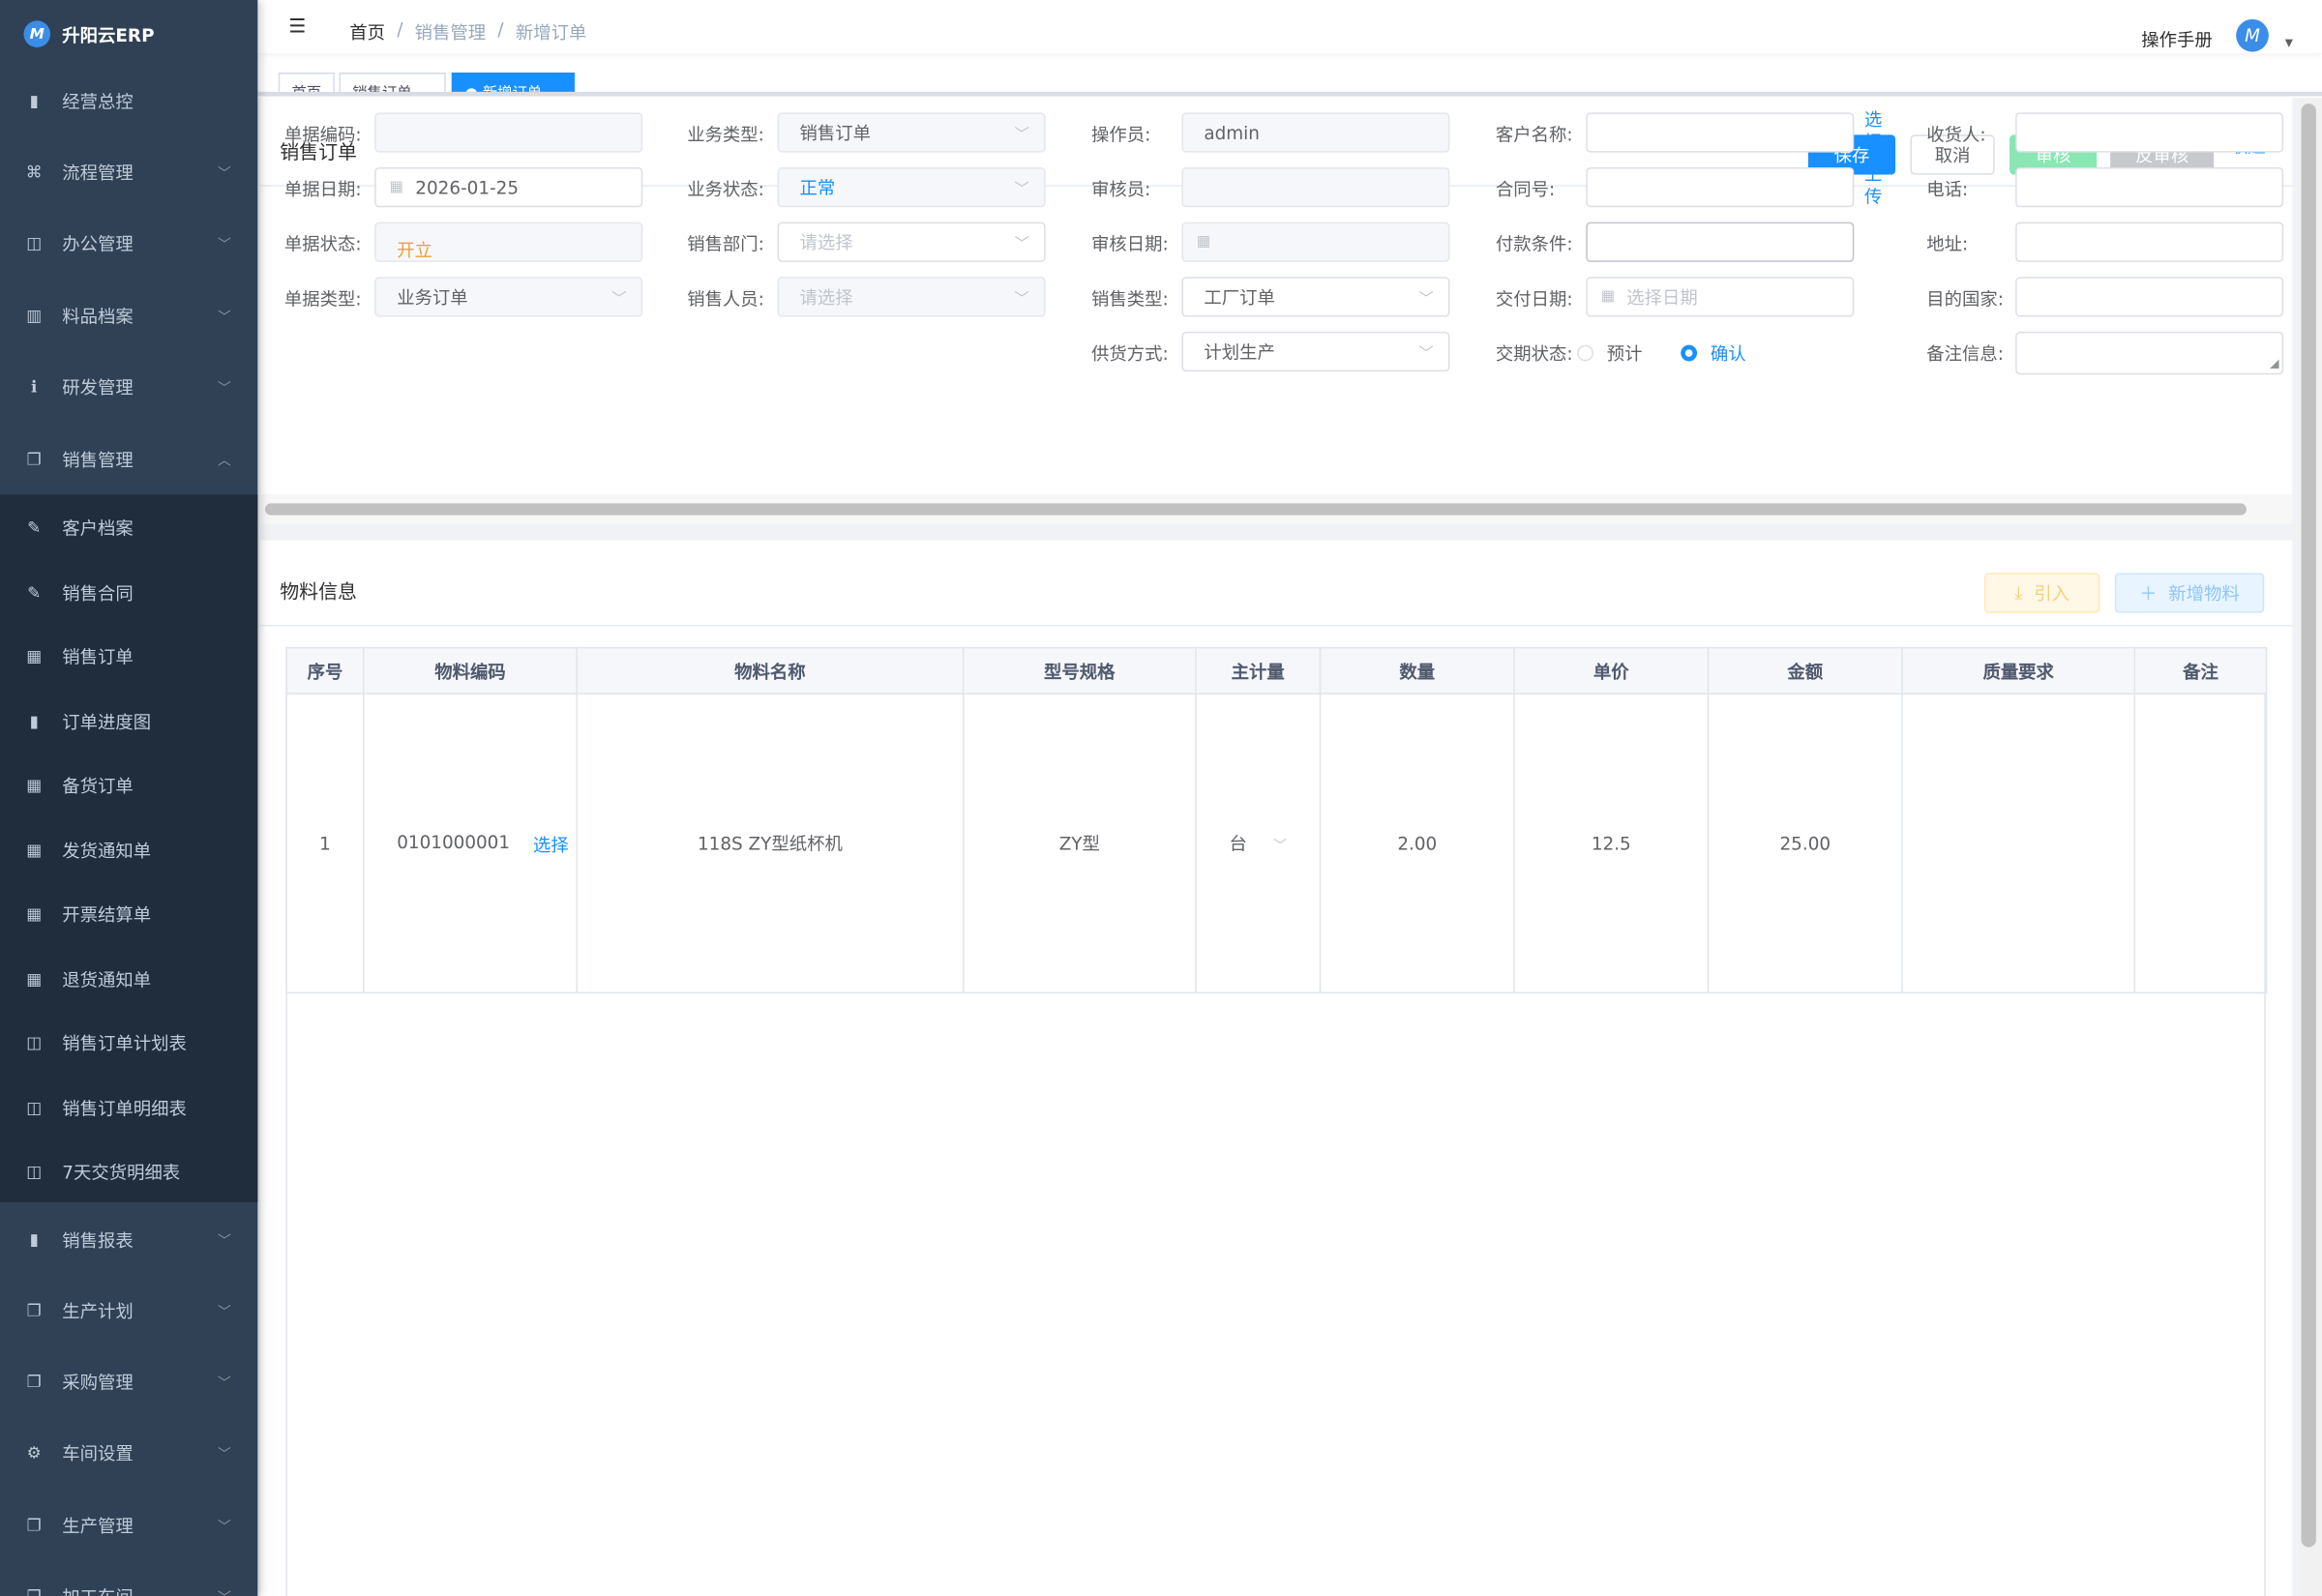 Image resolution: width=2322 pixels, height=1596 pixels. I want to click on sidebar-item-4: ⚙ 车间设置 ﹀, so click(128, 1453).